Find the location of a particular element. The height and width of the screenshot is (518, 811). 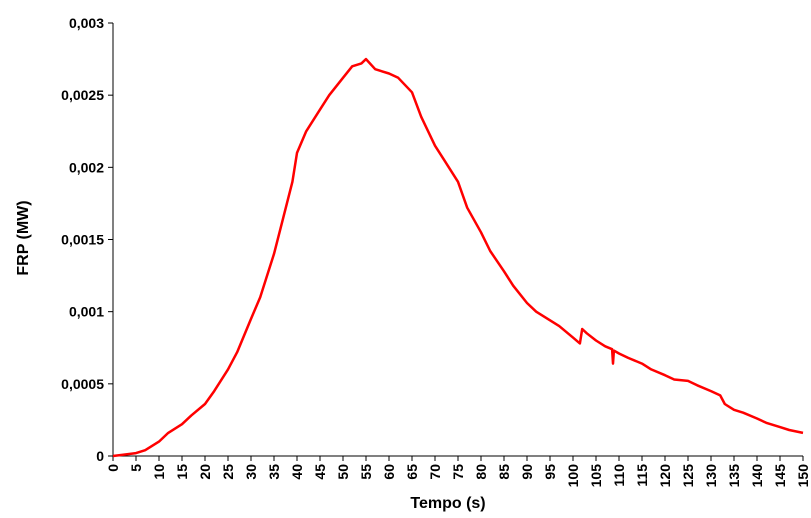

x-tick-label: 45 is located at coordinates (320, 472).